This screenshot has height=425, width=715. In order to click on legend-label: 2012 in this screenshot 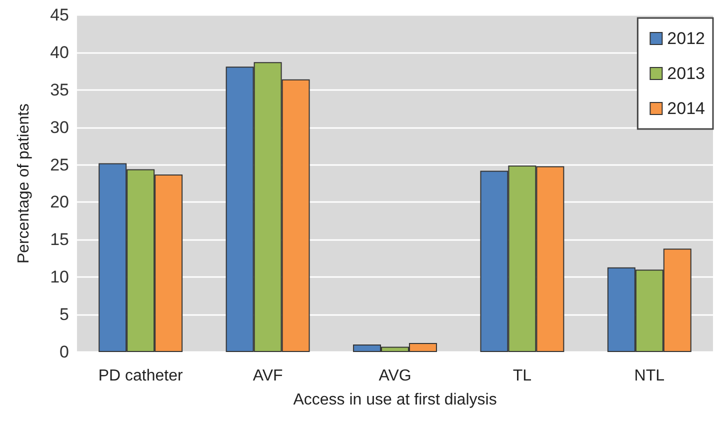, I will do `click(686, 38)`.